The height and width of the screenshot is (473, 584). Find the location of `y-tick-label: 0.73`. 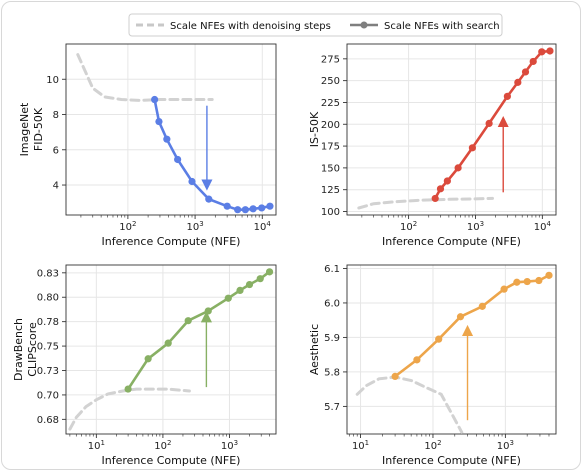

y-tick-label: 0.73 is located at coordinates (48, 371).